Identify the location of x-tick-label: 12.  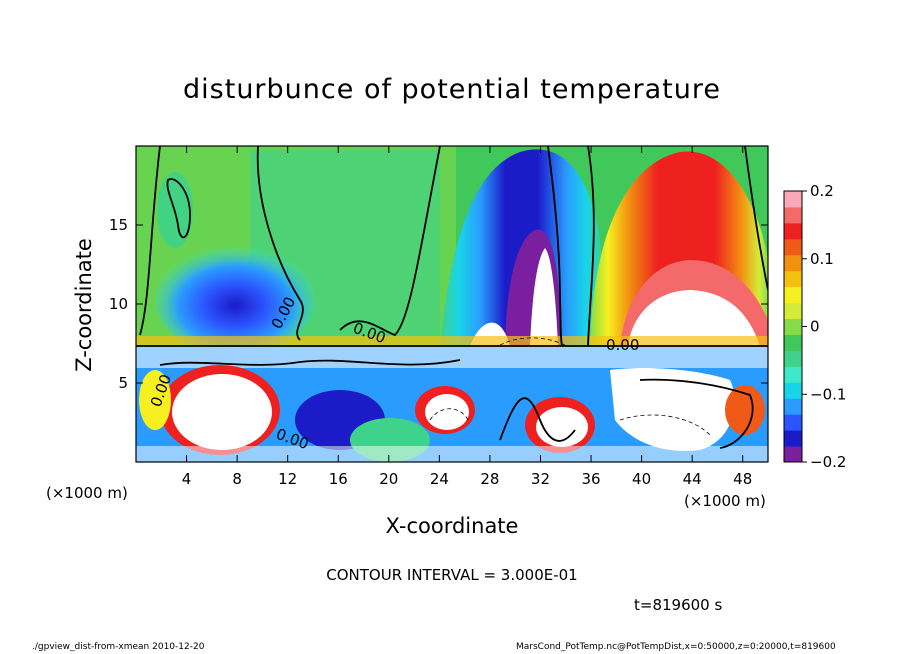
(287, 479).